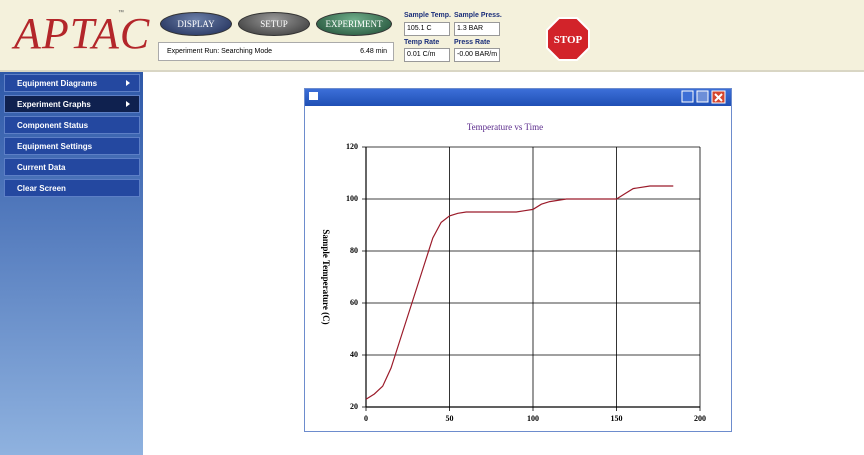 The width and height of the screenshot is (864, 455). I want to click on menu-item: Equipment Diagrams, so click(72, 83).